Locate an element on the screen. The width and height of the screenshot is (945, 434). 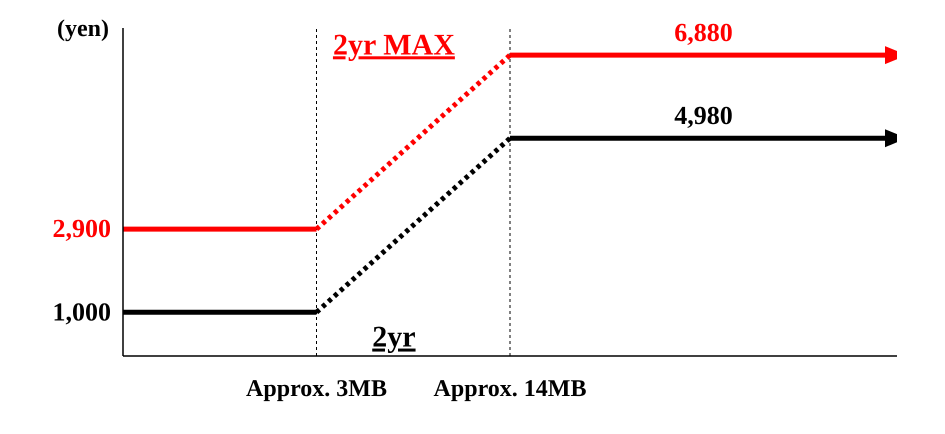
x-tick-label: Approx. 3MB is located at coordinates (316, 389).